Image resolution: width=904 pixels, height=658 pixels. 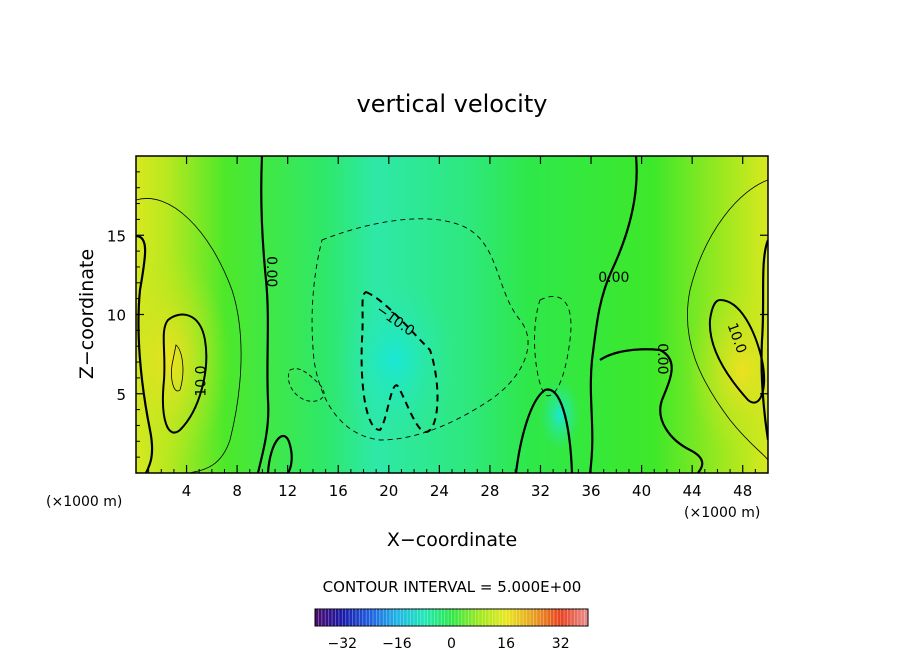 What do you see at coordinates (506, 644) in the screenshot?
I see `colorbar-tick-label: 16` at bounding box center [506, 644].